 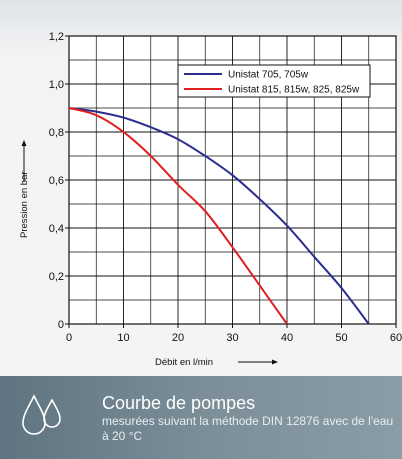 What do you see at coordinates (258, 362) in the screenshot?
I see `x-axis-label-arrow` at bounding box center [258, 362].